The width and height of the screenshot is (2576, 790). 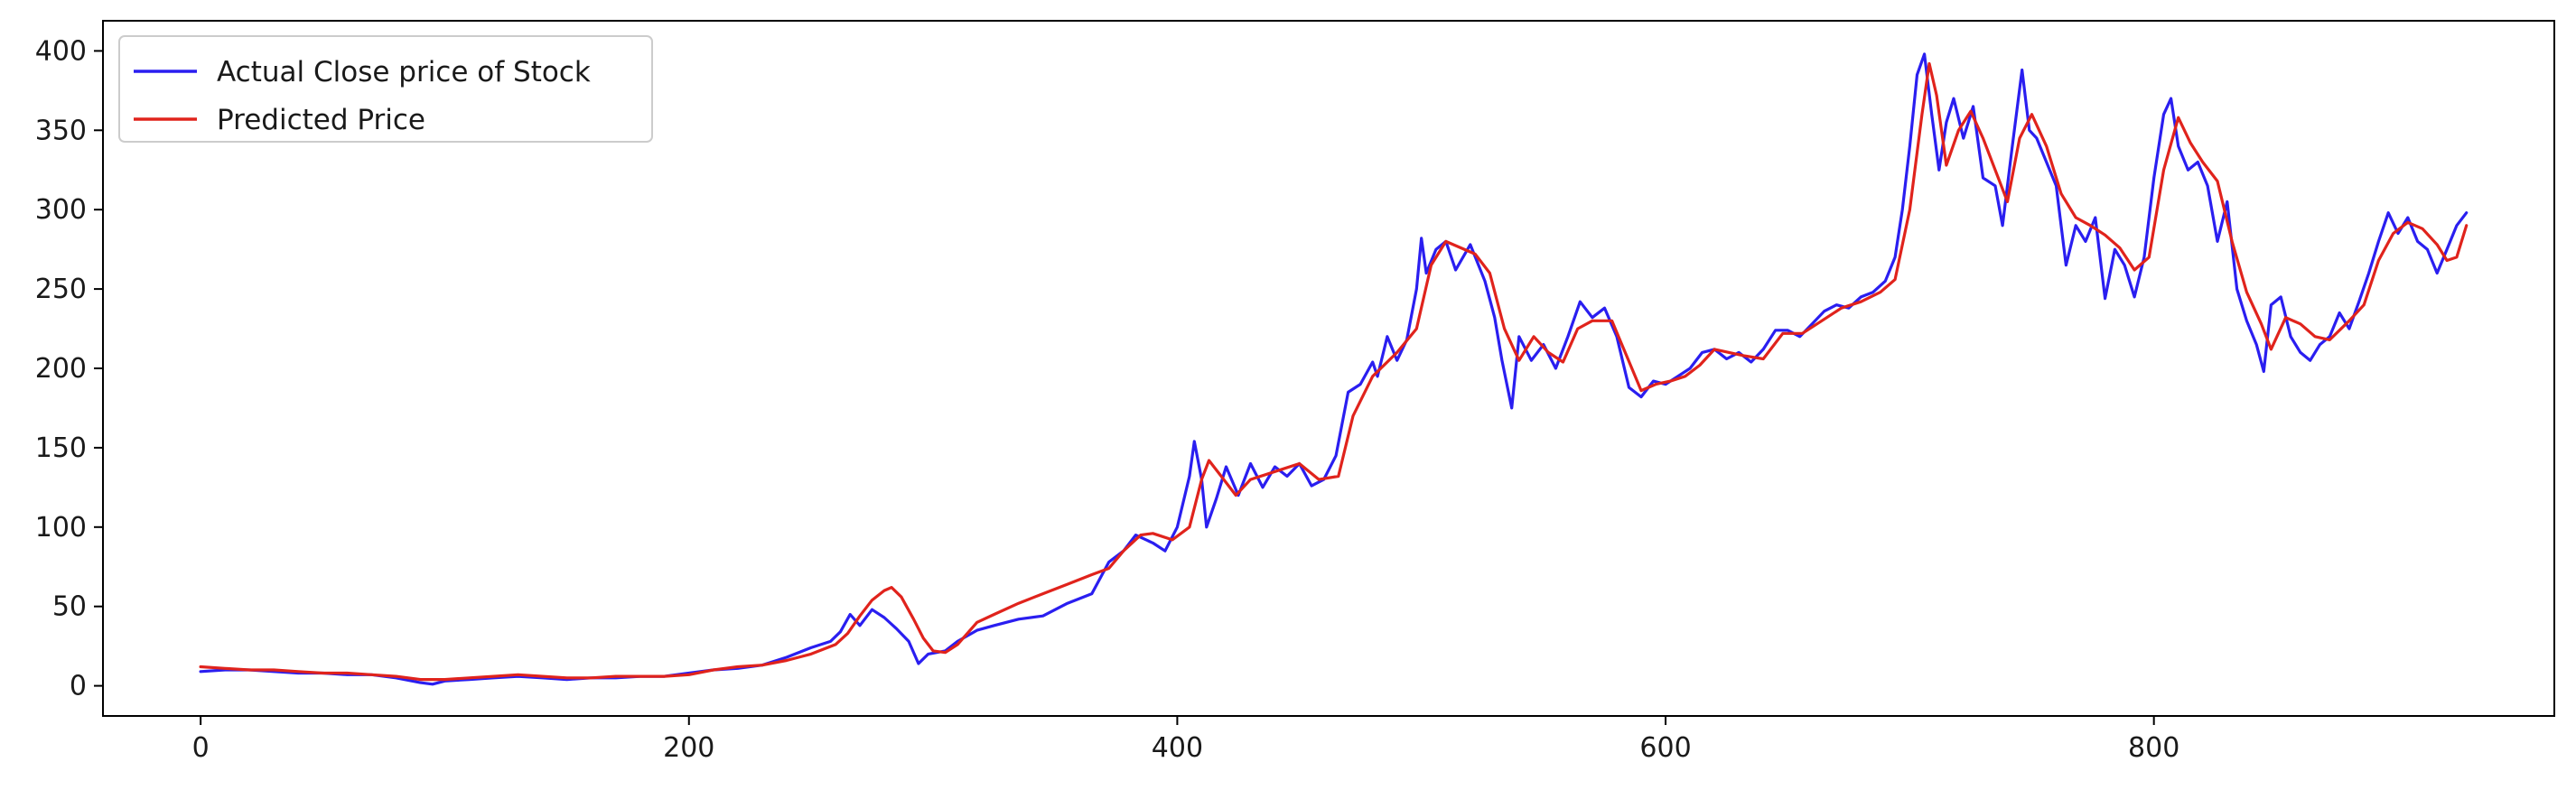 What do you see at coordinates (61, 210) in the screenshot?
I see `y-tick-label: 300` at bounding box center [61, 210].